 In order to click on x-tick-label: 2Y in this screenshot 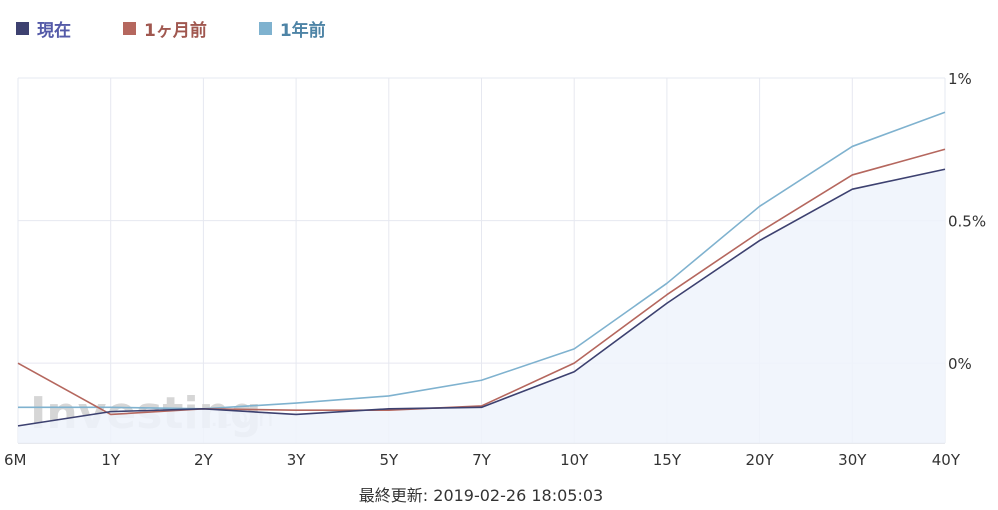, I will do `click(204, 460)`.